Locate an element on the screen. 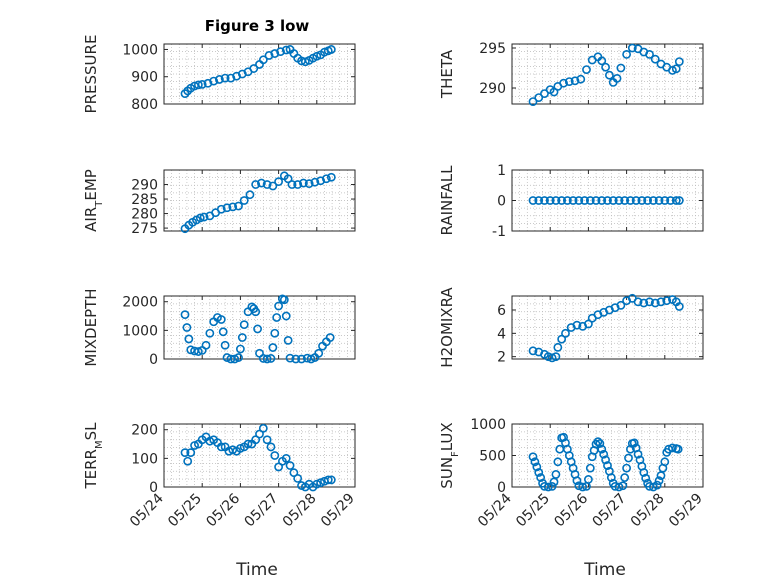  y-tick-label: -1 is located at coordinates (499, 232).